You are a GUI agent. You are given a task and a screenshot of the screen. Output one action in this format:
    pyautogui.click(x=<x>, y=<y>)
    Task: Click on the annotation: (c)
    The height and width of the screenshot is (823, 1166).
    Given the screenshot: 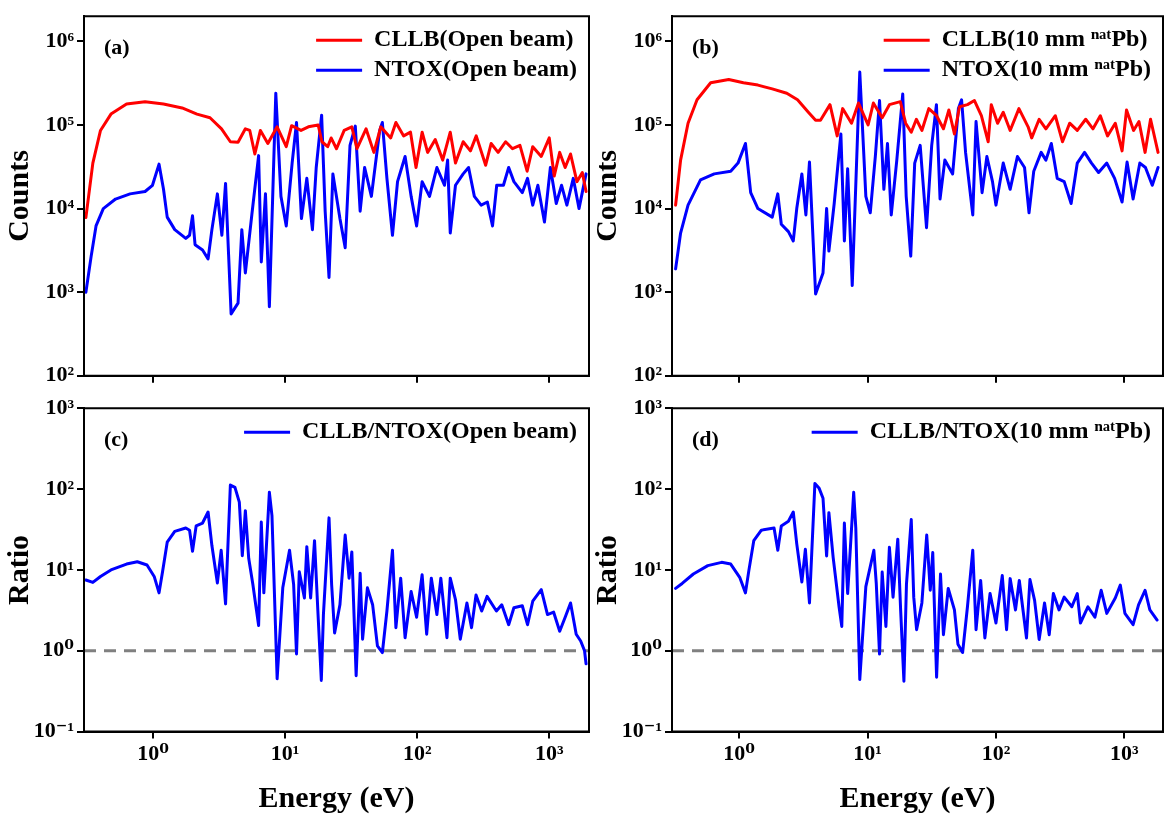 What is the action you would take?
    pyautogui.click(x=116, y=438)
    